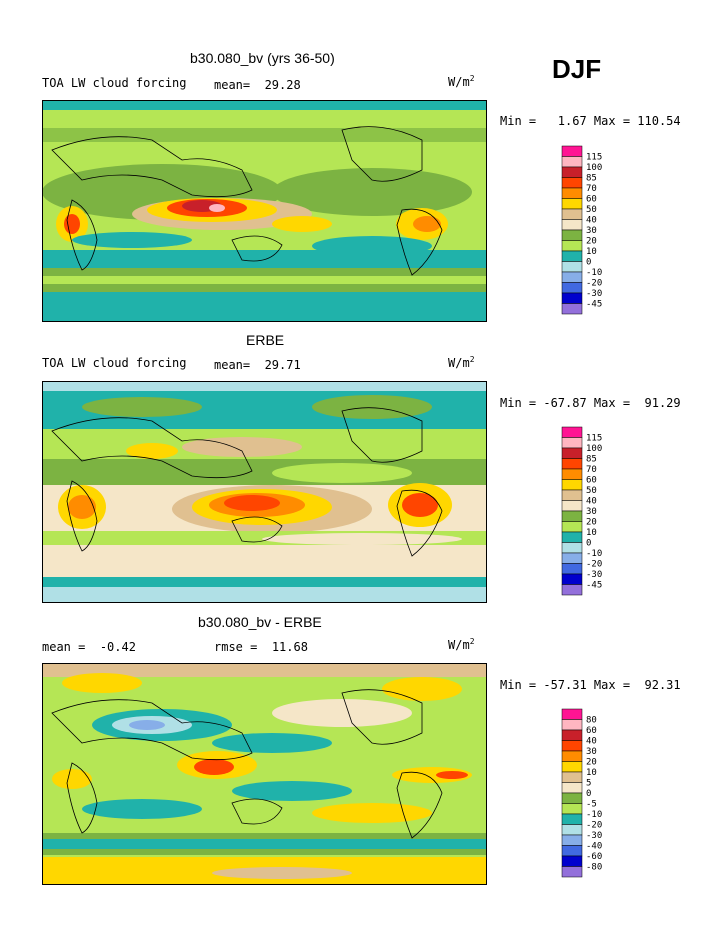  What do you see at coordinates (257, 85) in the screenshot?
I see `panel1-mean: mean= 29.28` at bounding box center [257, 85].